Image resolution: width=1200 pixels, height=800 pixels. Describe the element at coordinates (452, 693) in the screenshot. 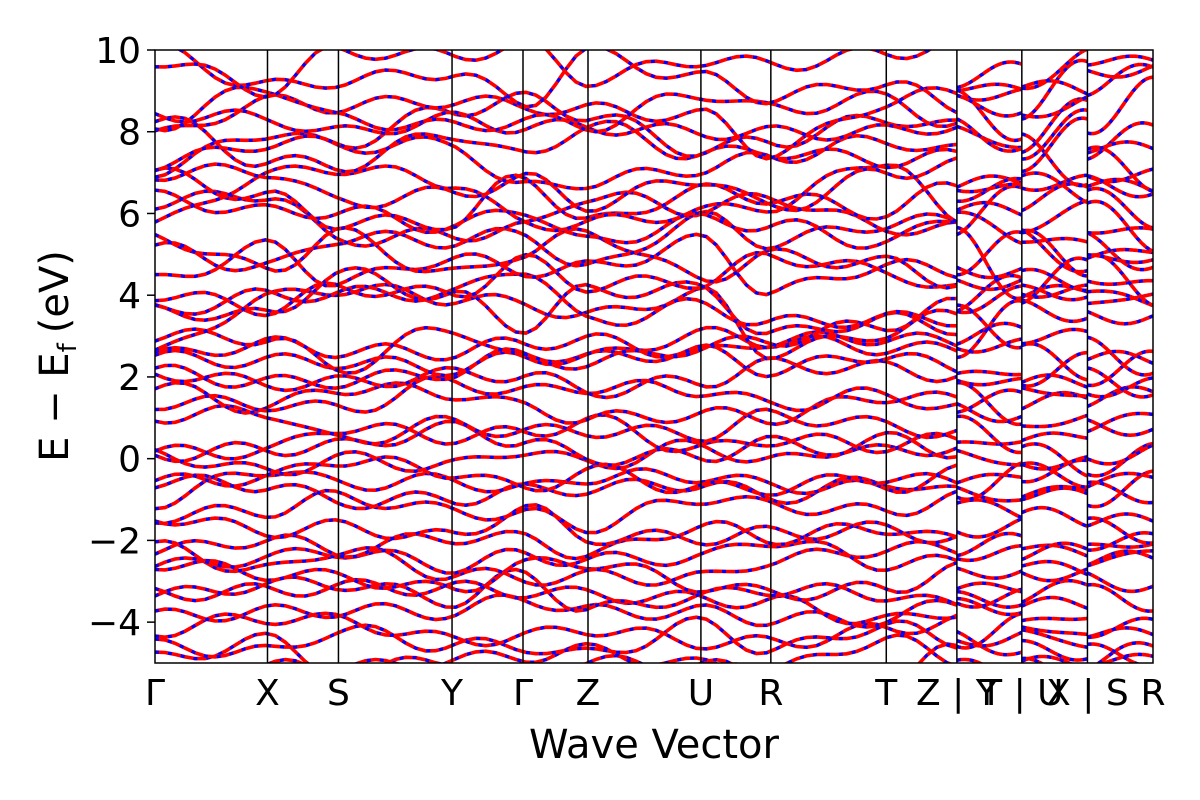

I see `x-tick-label: Y` at that location.